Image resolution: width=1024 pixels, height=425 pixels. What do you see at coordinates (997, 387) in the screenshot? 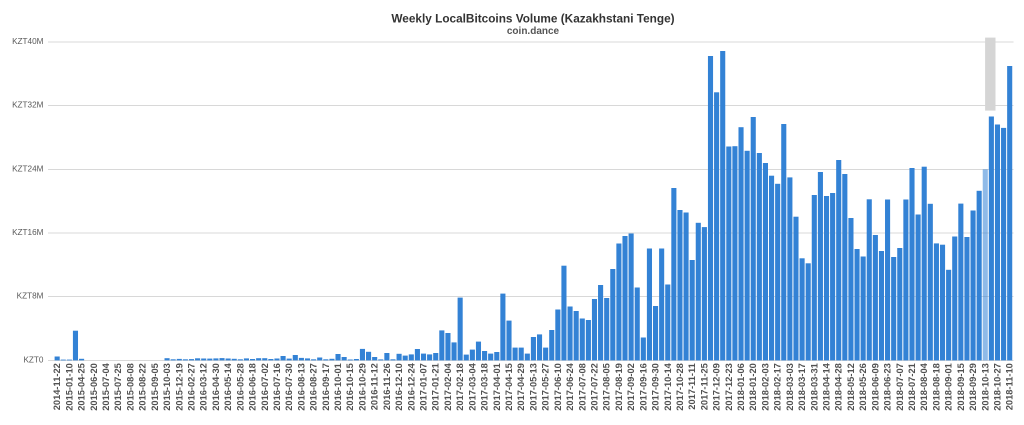
I see `svg-text: 2018-10-27` at bounding box center [997, 387].